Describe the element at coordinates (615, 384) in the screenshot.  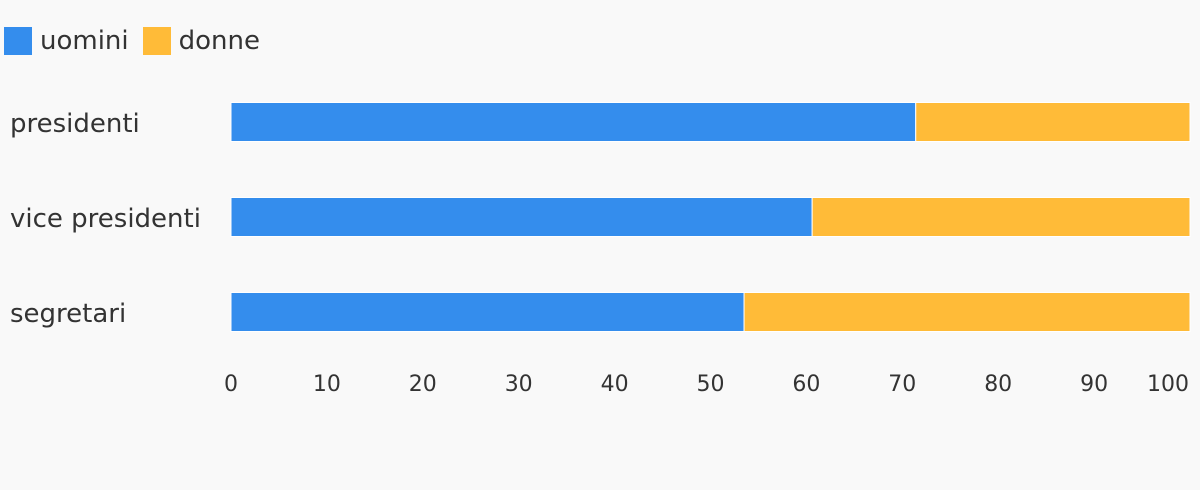
I see `x-tick-label-40: 40` at that location.